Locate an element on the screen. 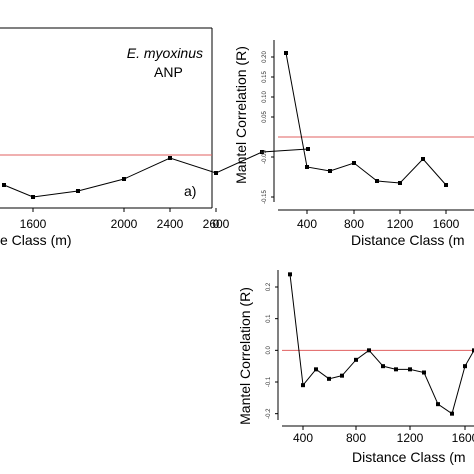  panel-b-x-tick-label: 1200 is located at coordinates (400, 224).